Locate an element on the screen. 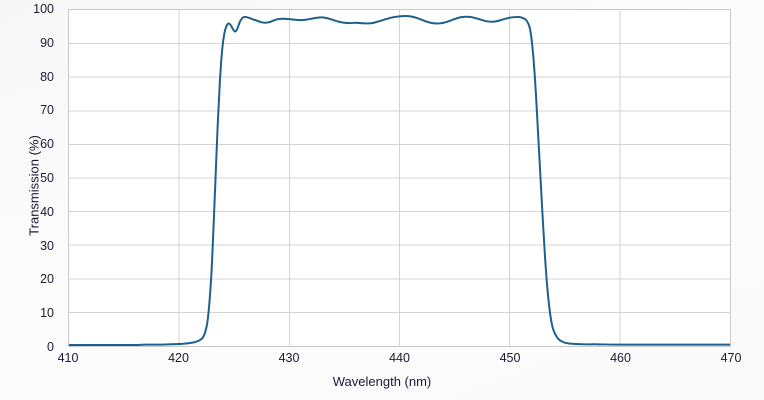 The width and height of the screenshot is (764, 400). x-tick-label: 430 is located at coordinates (289, 358).